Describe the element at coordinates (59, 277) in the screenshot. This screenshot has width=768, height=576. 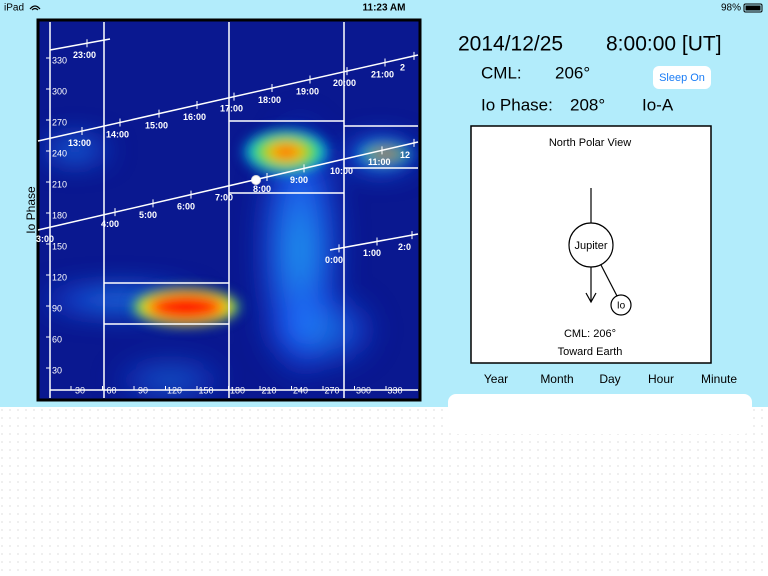
I see `y-tick-label: 120` at that location.